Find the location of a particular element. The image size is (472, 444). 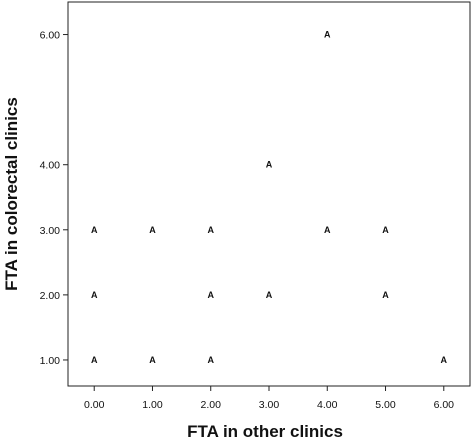

x-tick-label: 1.00 is located at coordinates (152, 405).